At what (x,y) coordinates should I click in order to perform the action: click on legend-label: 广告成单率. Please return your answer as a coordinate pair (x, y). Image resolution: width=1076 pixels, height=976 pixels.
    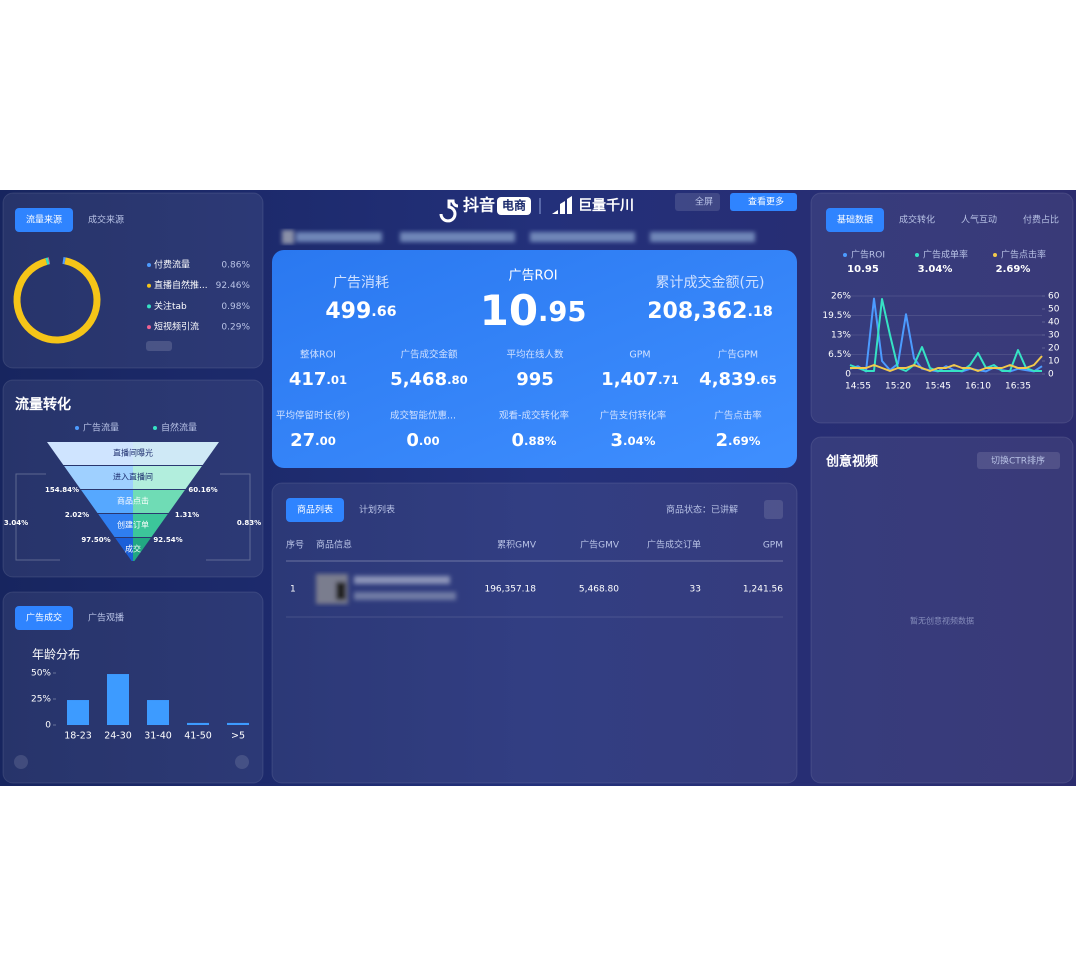
    Looking at the image, I should click on (945, 255).